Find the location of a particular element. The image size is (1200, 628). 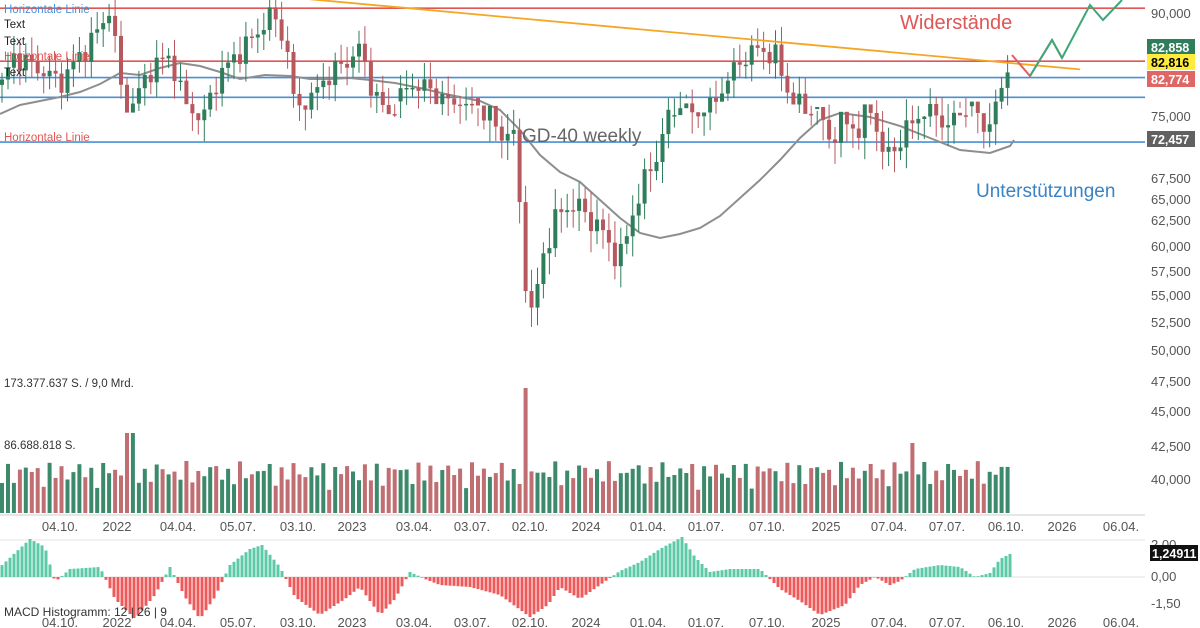

annotation-support: Unterstützungen is located at coordinates (1045, 191).